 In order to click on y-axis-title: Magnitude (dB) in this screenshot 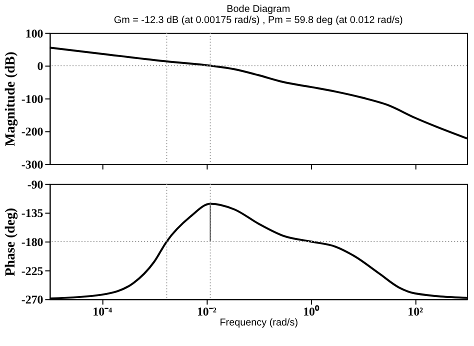, I will do `click(10, 98)`.